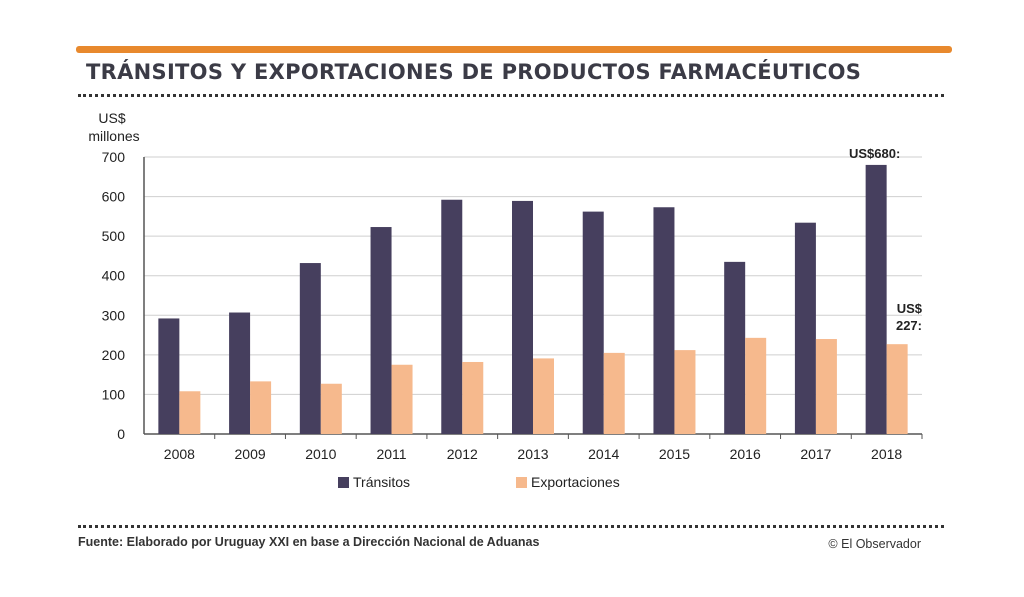 The height and width of the screenshot is (597, 1024). I want to click on annotation-transitos-2018: US$680:, so click(874, 153).